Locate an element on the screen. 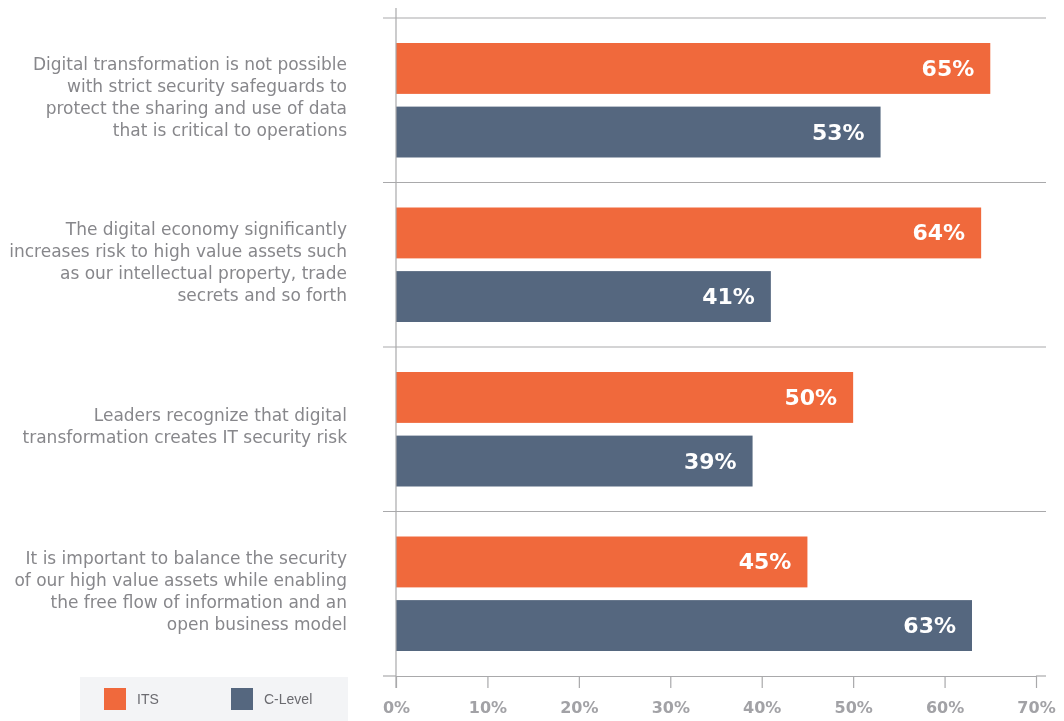 The height and width of the screenshot is (721, 1064). legend-label: ITS is located at coordinates (148, 699).